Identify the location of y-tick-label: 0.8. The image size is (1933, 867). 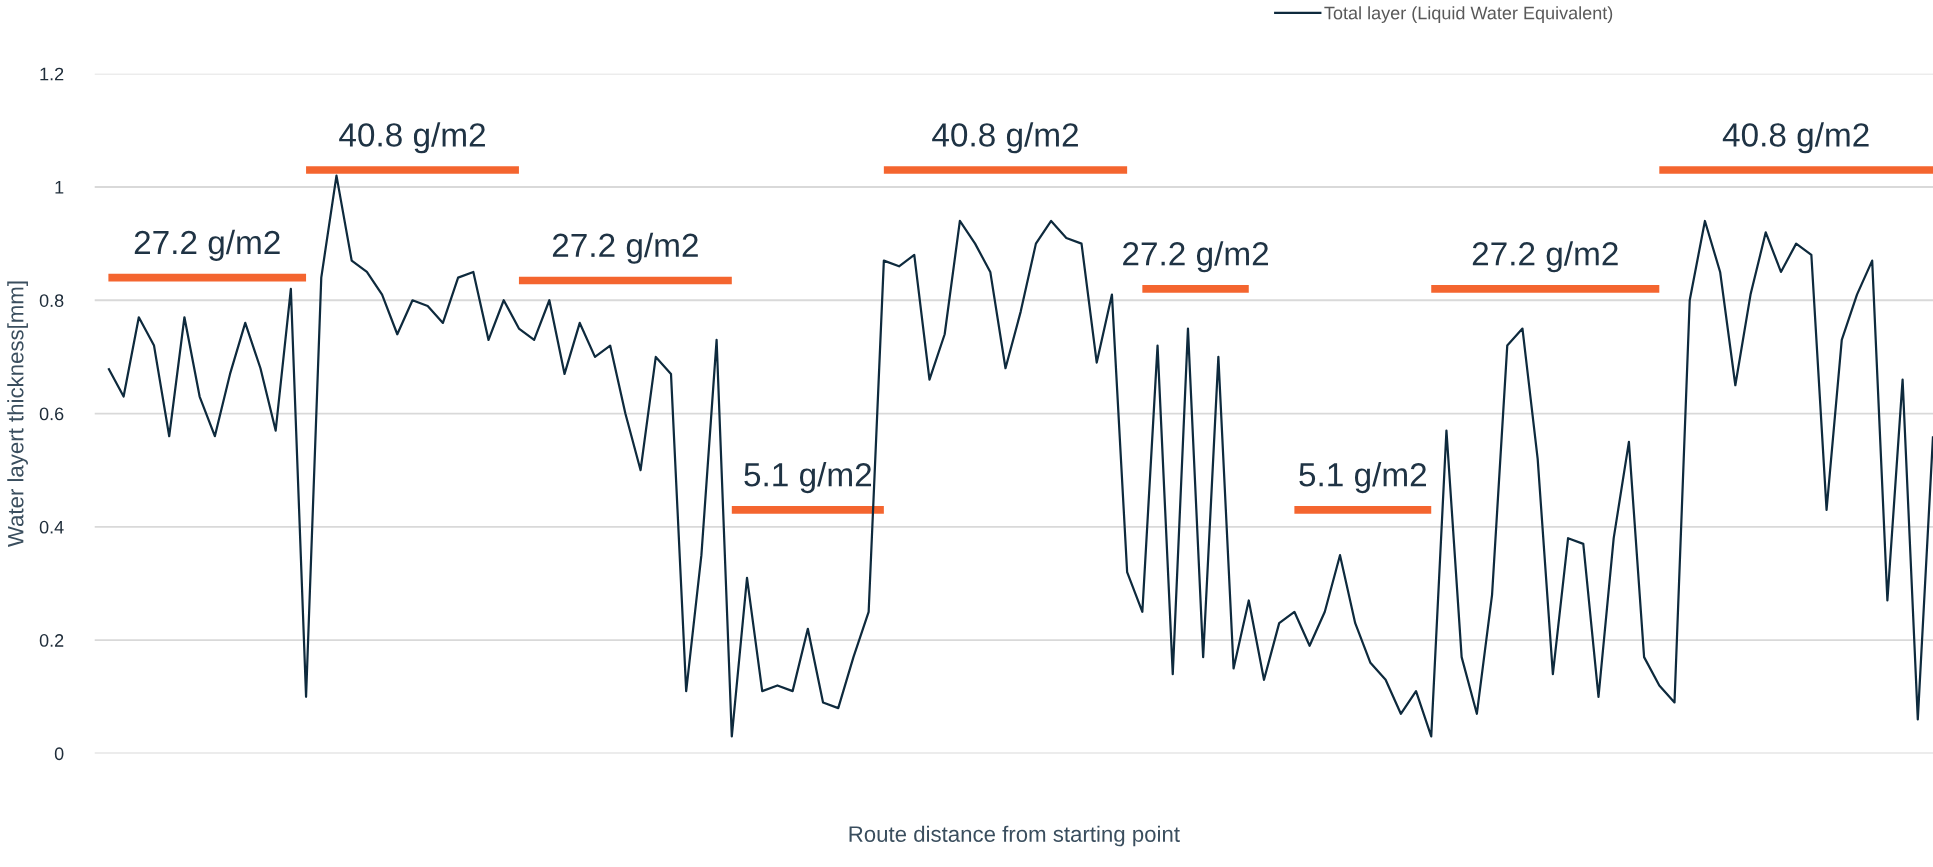
(51, 300).